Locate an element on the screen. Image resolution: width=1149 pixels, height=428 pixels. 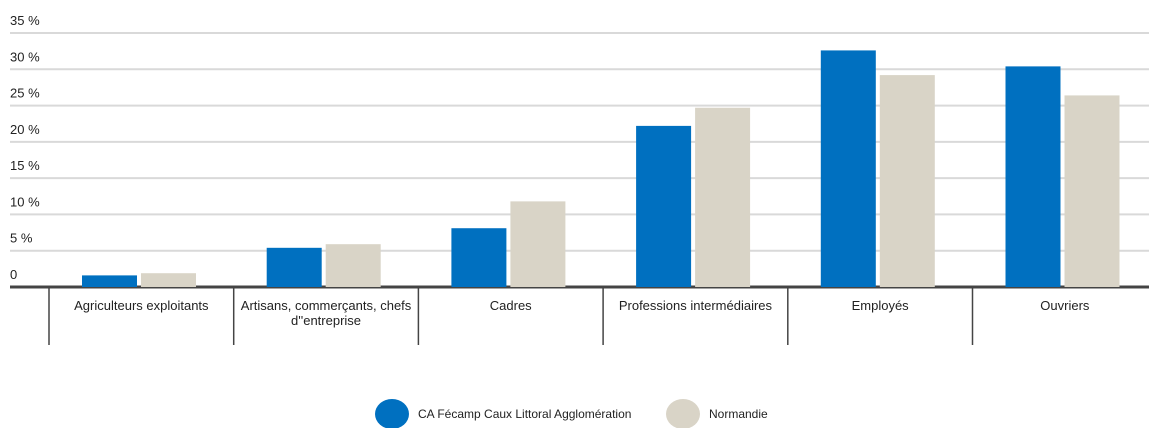
y-tick-label: 0 is located at coordinates (13, 274).